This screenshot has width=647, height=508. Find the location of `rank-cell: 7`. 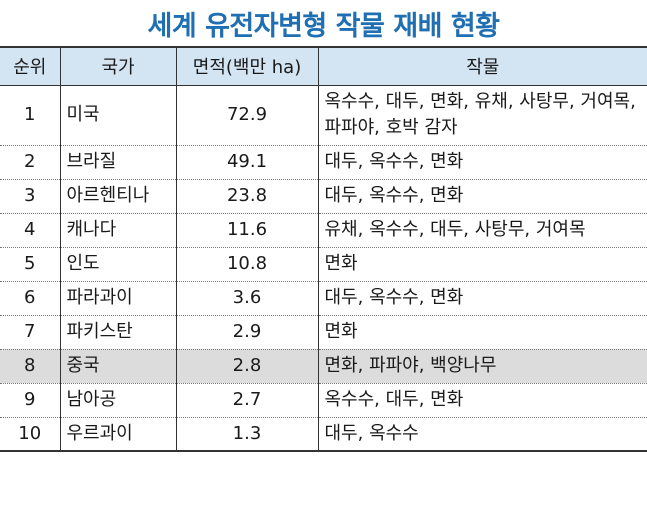

rank-cell: 7 is located at coordinates (30, 332).